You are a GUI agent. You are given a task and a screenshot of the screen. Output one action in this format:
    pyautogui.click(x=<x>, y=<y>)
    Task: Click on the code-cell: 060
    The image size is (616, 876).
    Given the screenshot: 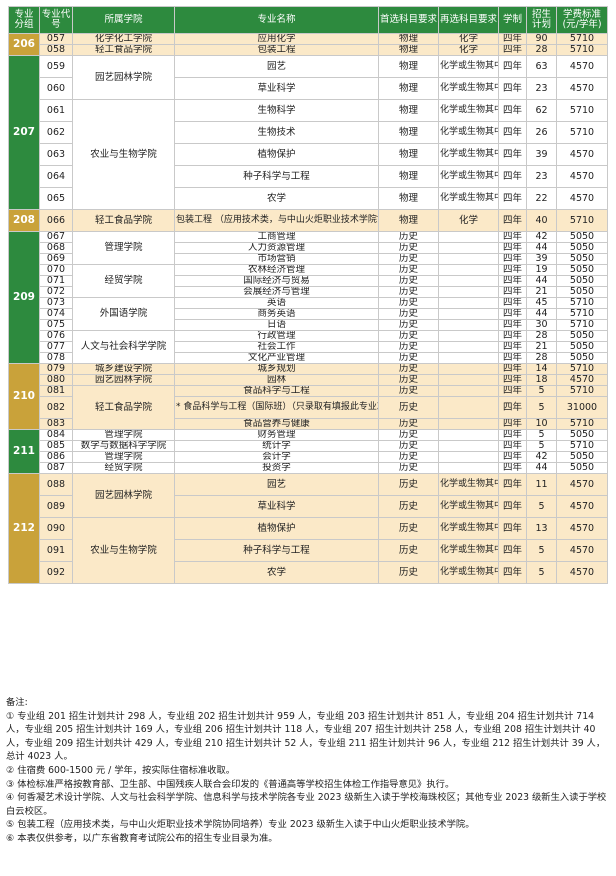 What is the action you would take?
    pyautogui.click(x=56, y=88)
    